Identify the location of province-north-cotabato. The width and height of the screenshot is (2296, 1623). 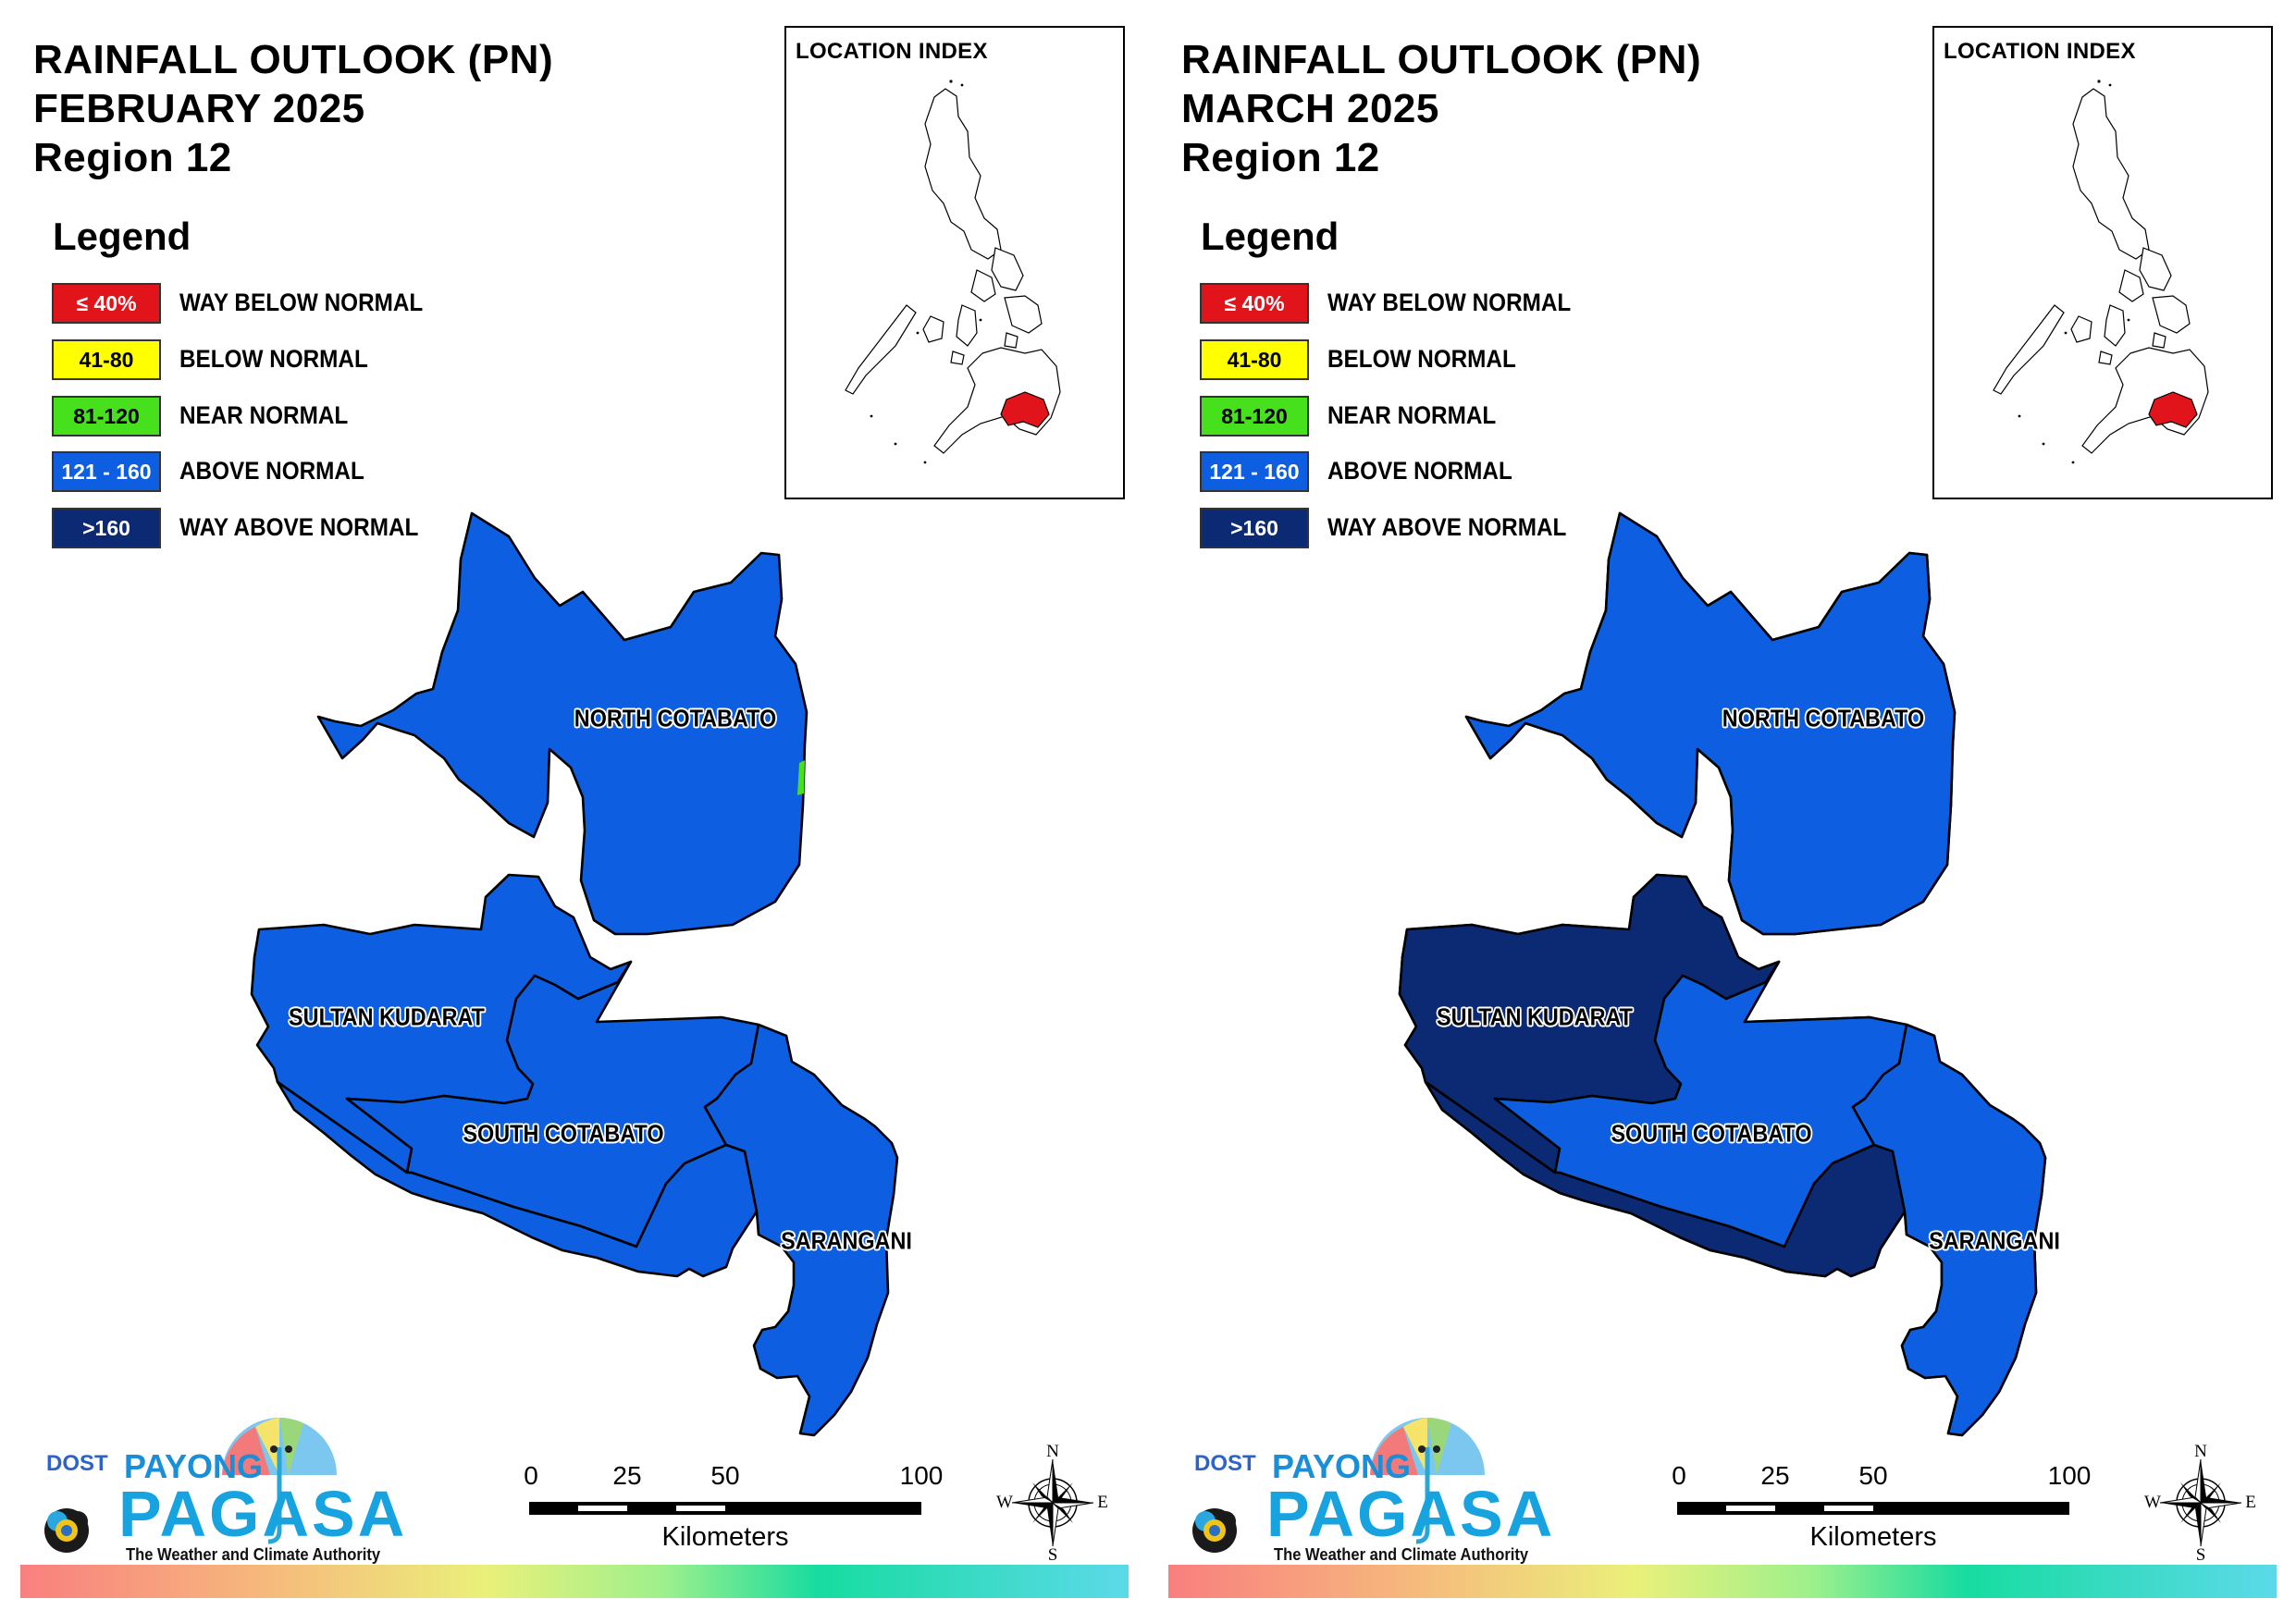
(562, 723).